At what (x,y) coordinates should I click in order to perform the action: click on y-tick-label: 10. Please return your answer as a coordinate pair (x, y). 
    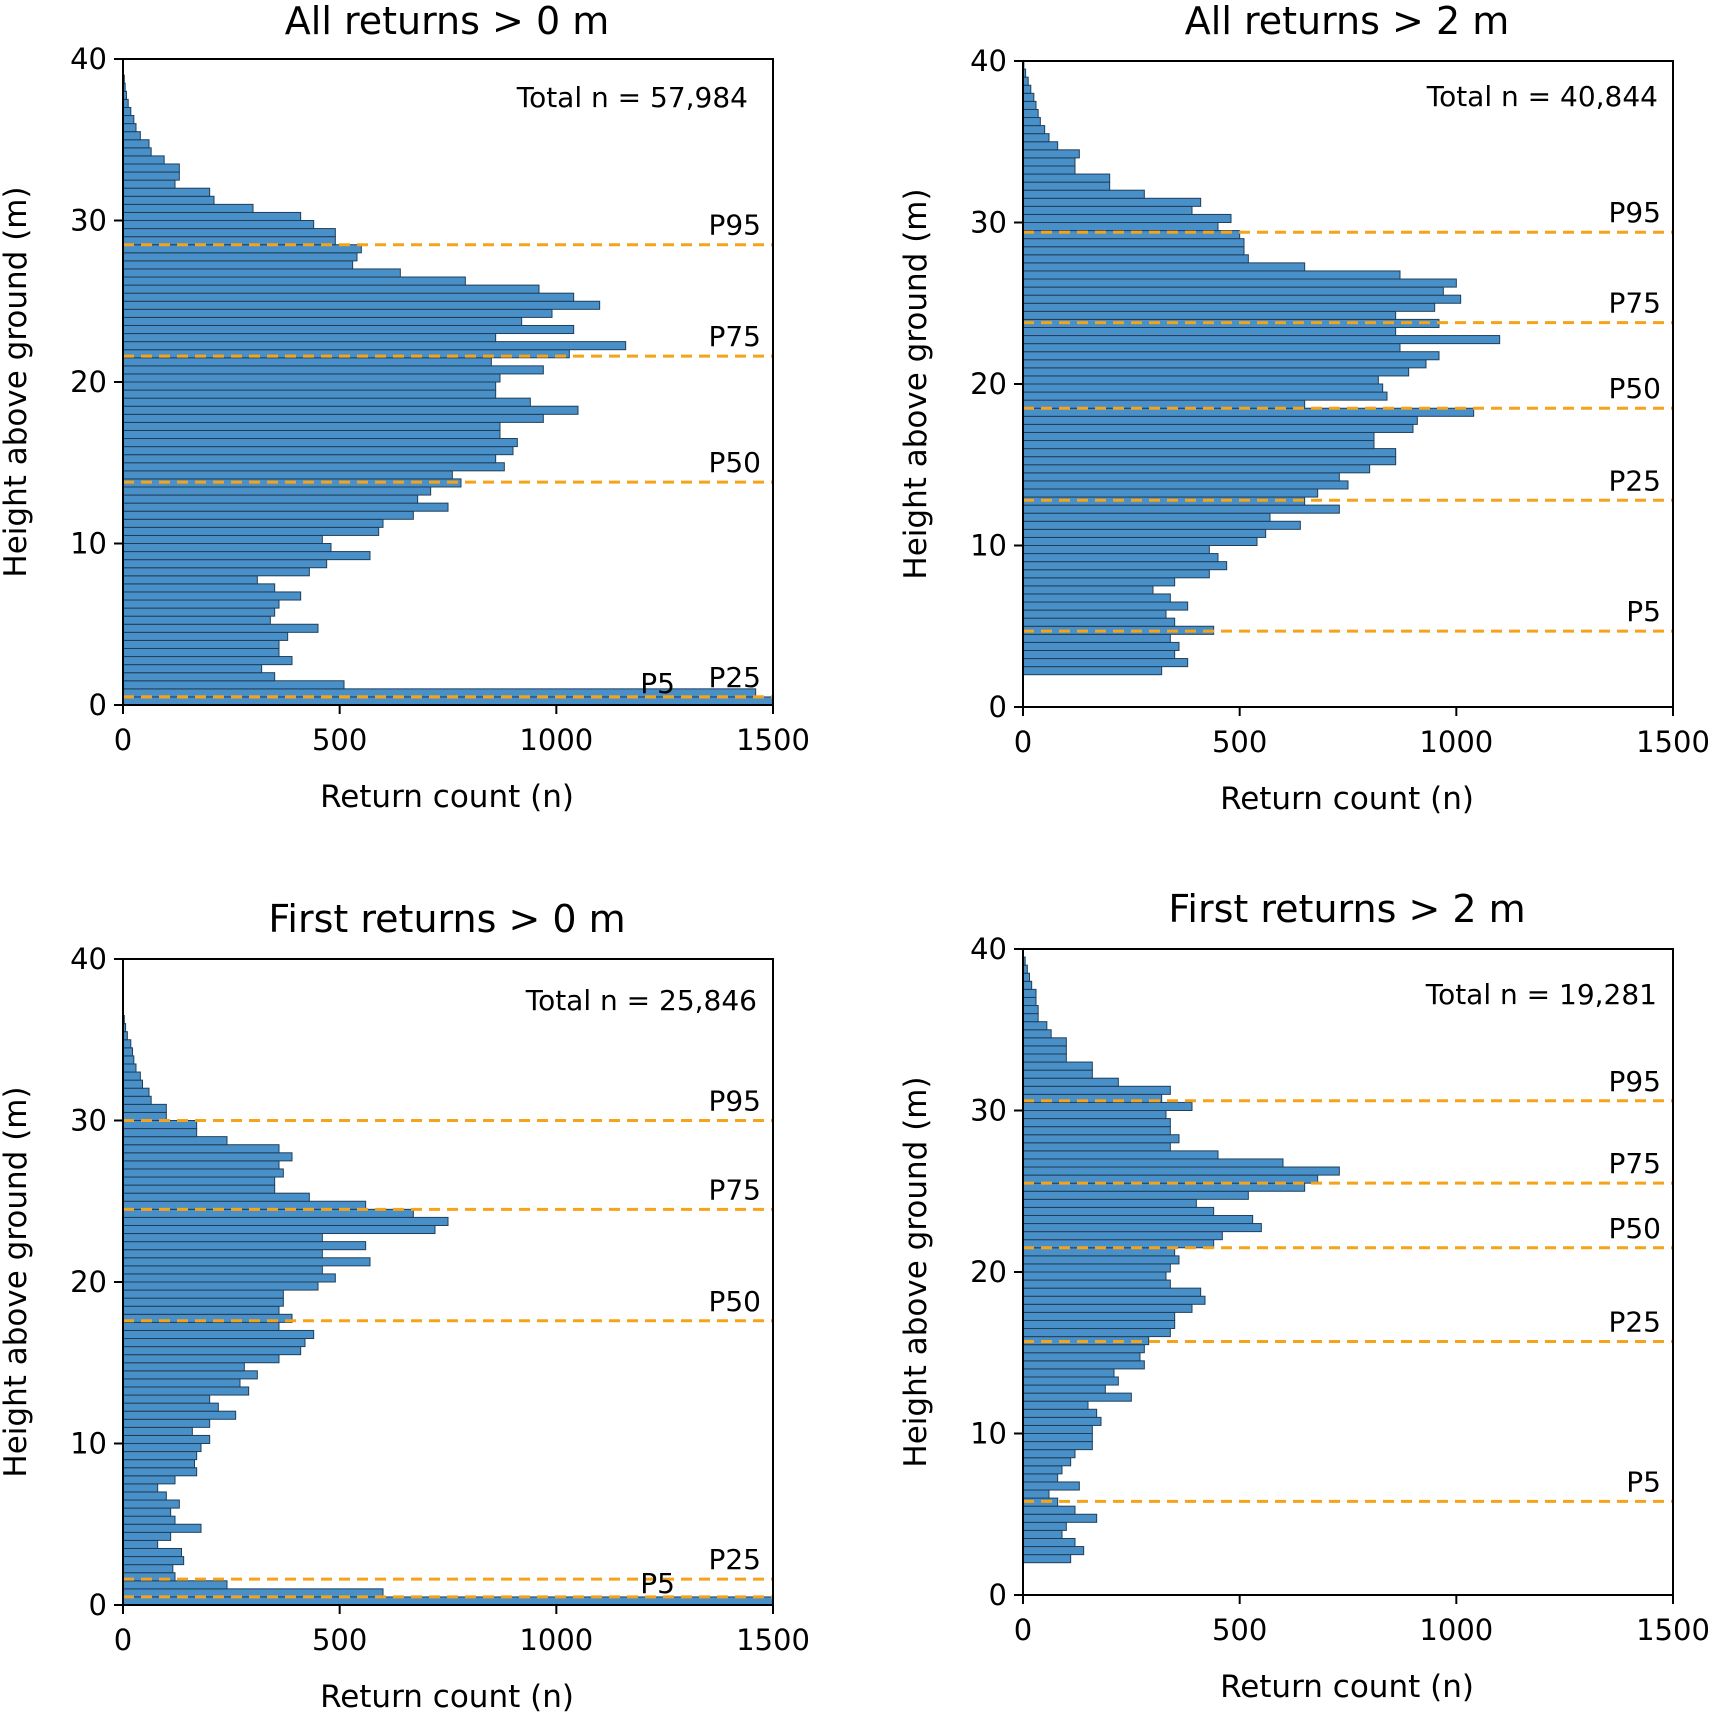
    Looking at the image, I should click on (988, 1434).